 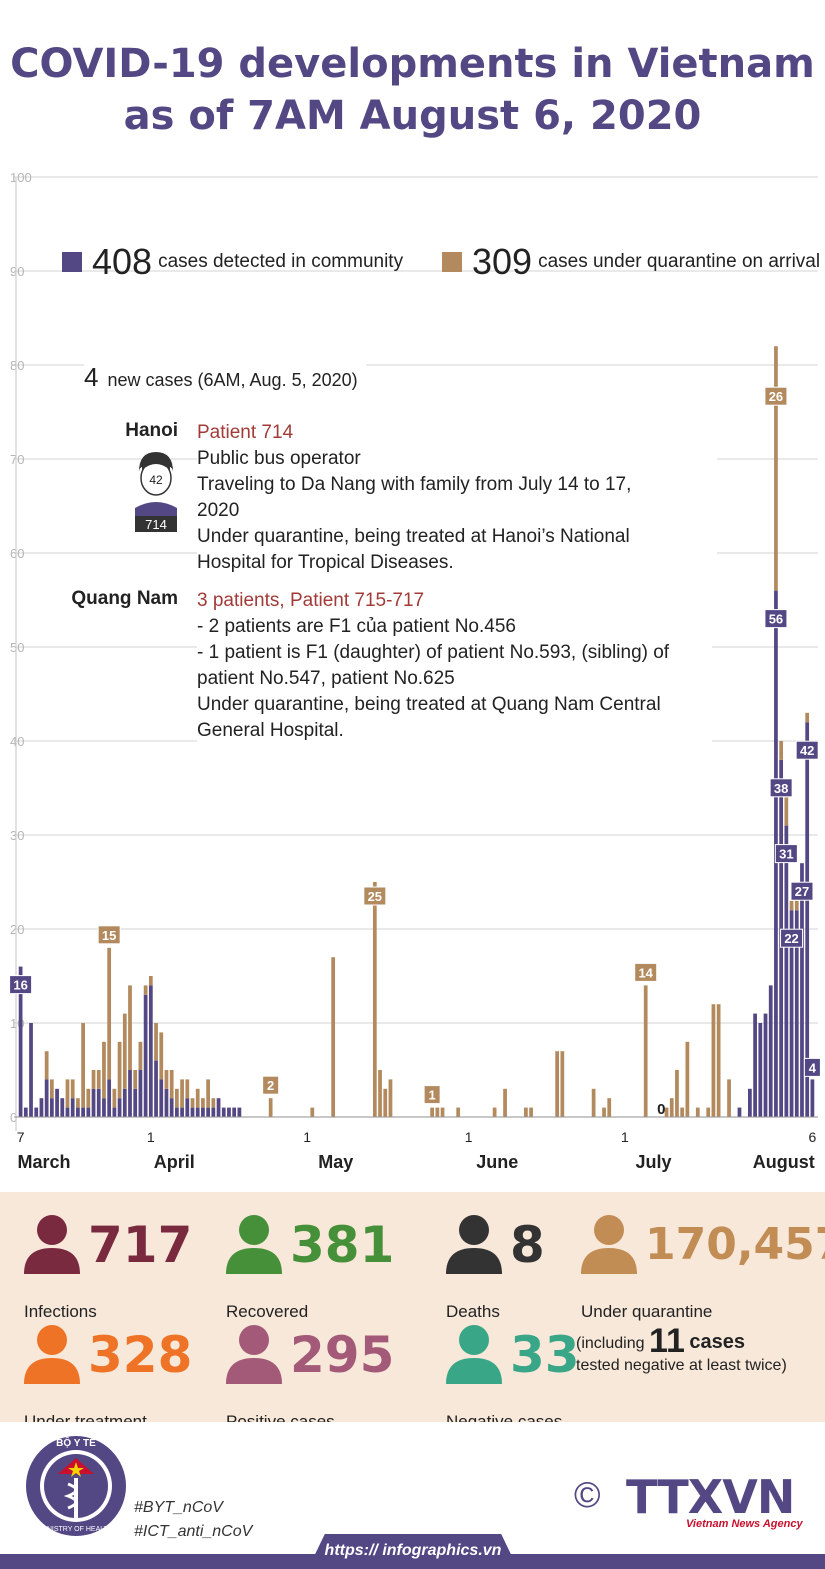 I want to click on including-prefix: (including, so click(x=610, y=1343).